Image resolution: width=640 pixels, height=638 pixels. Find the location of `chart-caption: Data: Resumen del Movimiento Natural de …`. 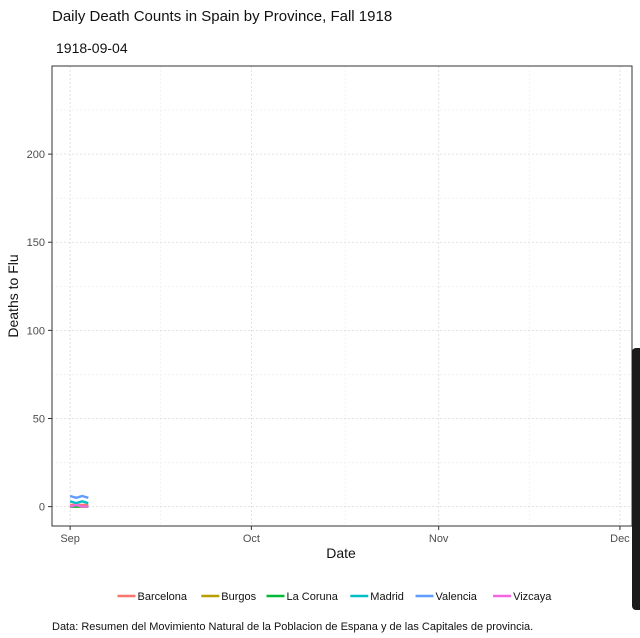

chart-caption: Data: Resumen del Movimiento Natural de … is located at coordinates (292, 627).